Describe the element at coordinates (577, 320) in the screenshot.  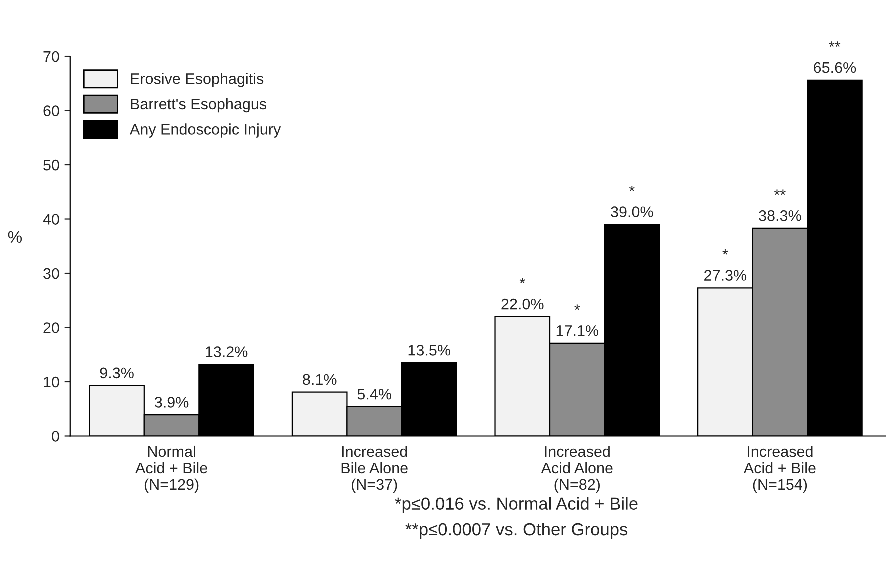
I see `data-label: * 17.1%` at that location.